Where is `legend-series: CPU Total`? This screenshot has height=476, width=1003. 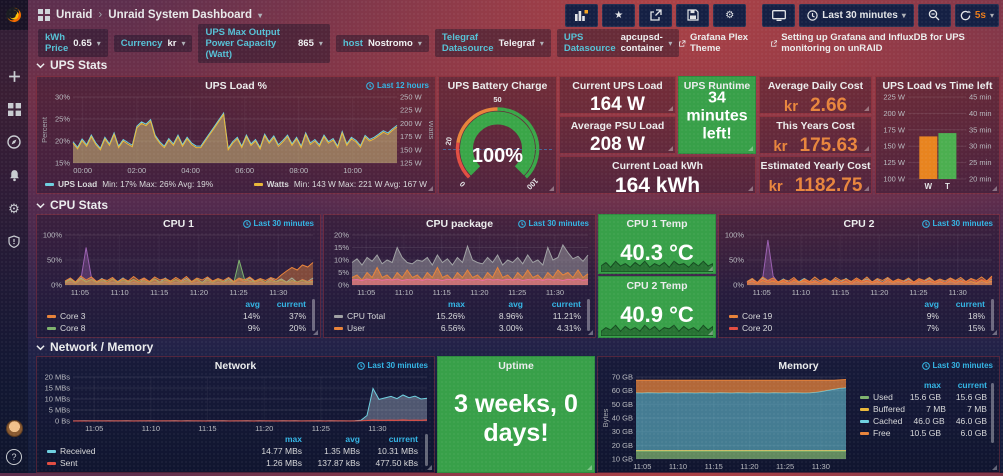 legend-series: CPU Total is located at coordinates (370, 316).